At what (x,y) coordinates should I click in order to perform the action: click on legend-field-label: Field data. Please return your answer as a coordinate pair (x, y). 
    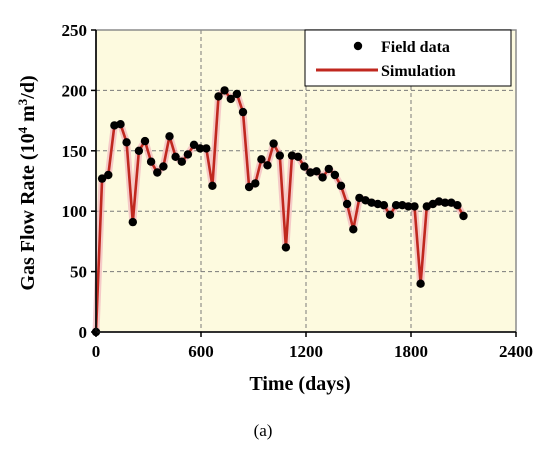
    Looking at the image, I should click on (415, 47).